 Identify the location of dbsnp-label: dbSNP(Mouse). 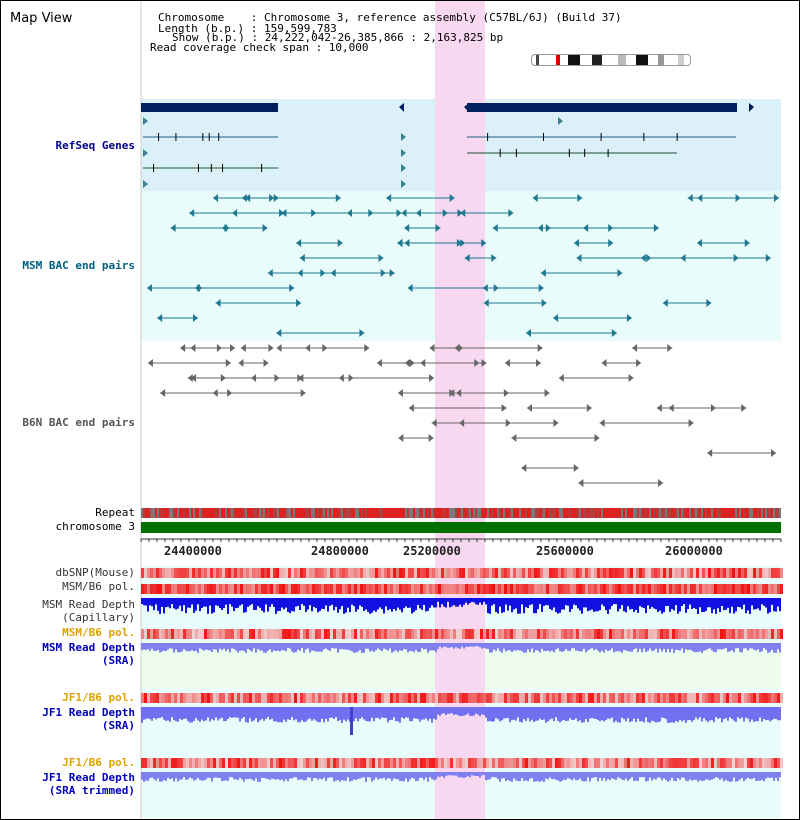
(95, 572).